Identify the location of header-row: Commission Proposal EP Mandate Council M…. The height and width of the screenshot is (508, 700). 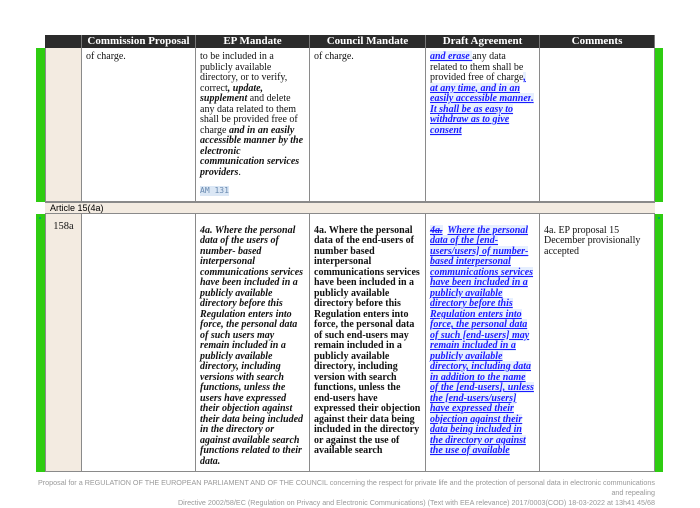
(349, 41).